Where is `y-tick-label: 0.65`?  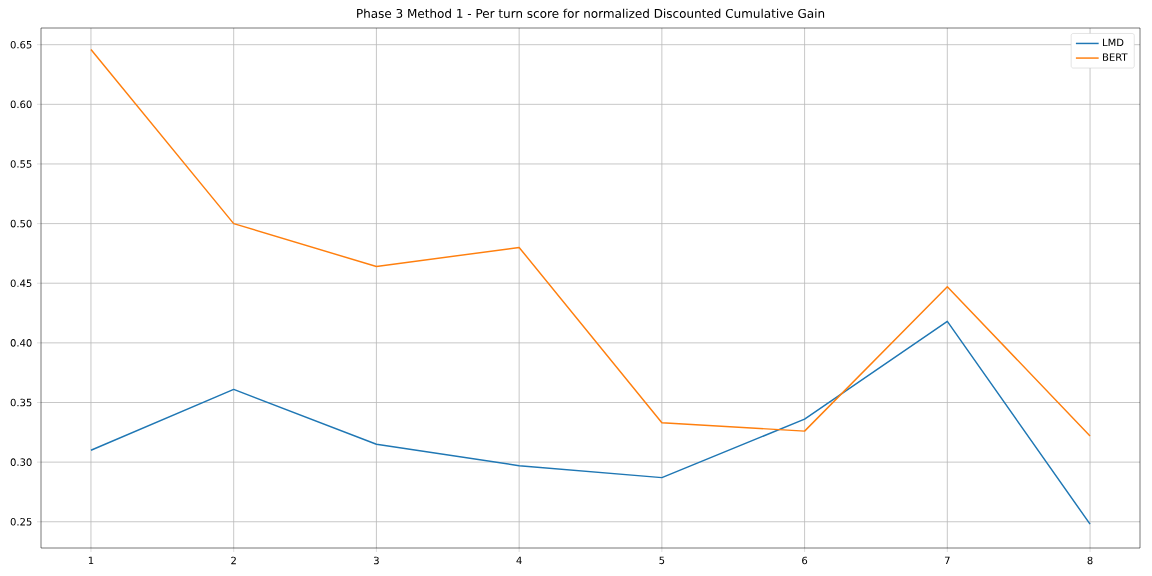
y-tick-label: 0.65 is located at coordinates (21, 44).